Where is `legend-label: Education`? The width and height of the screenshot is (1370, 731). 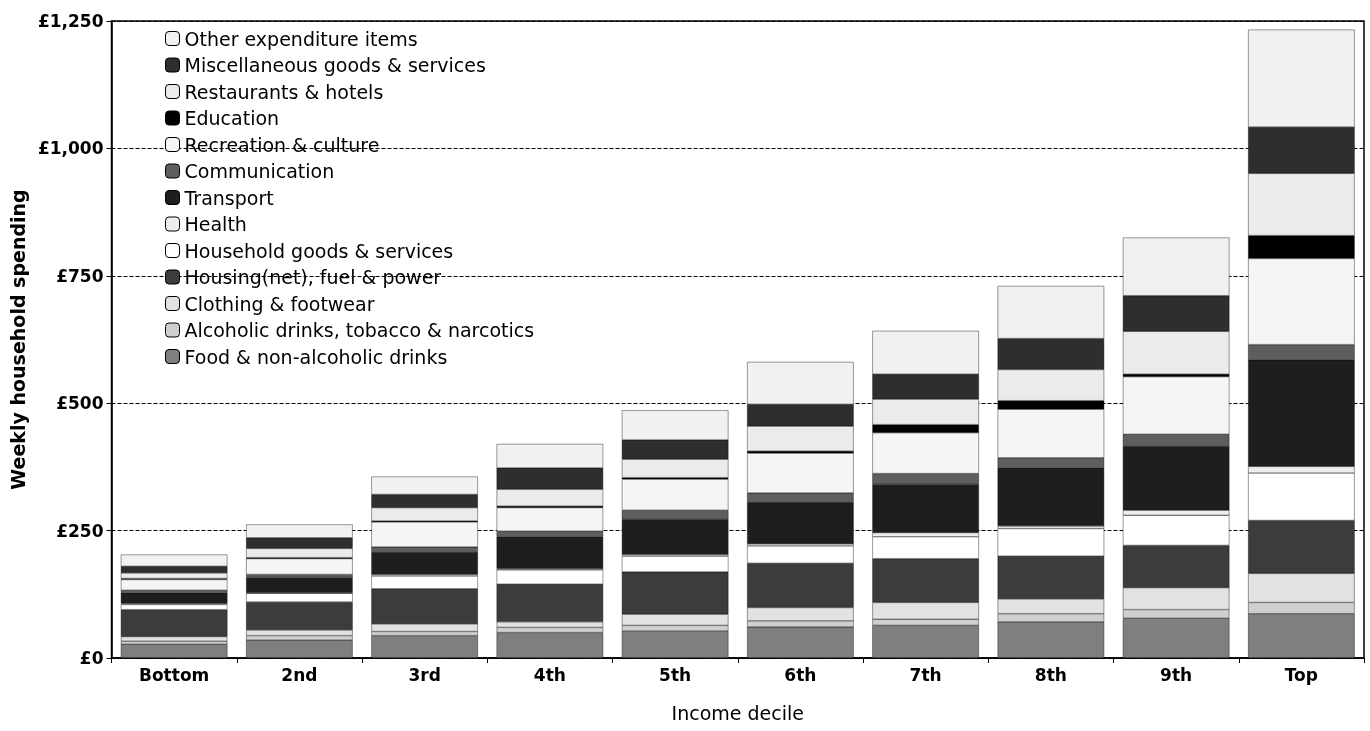
legend-label: Education is located at coordinates (232, 118).